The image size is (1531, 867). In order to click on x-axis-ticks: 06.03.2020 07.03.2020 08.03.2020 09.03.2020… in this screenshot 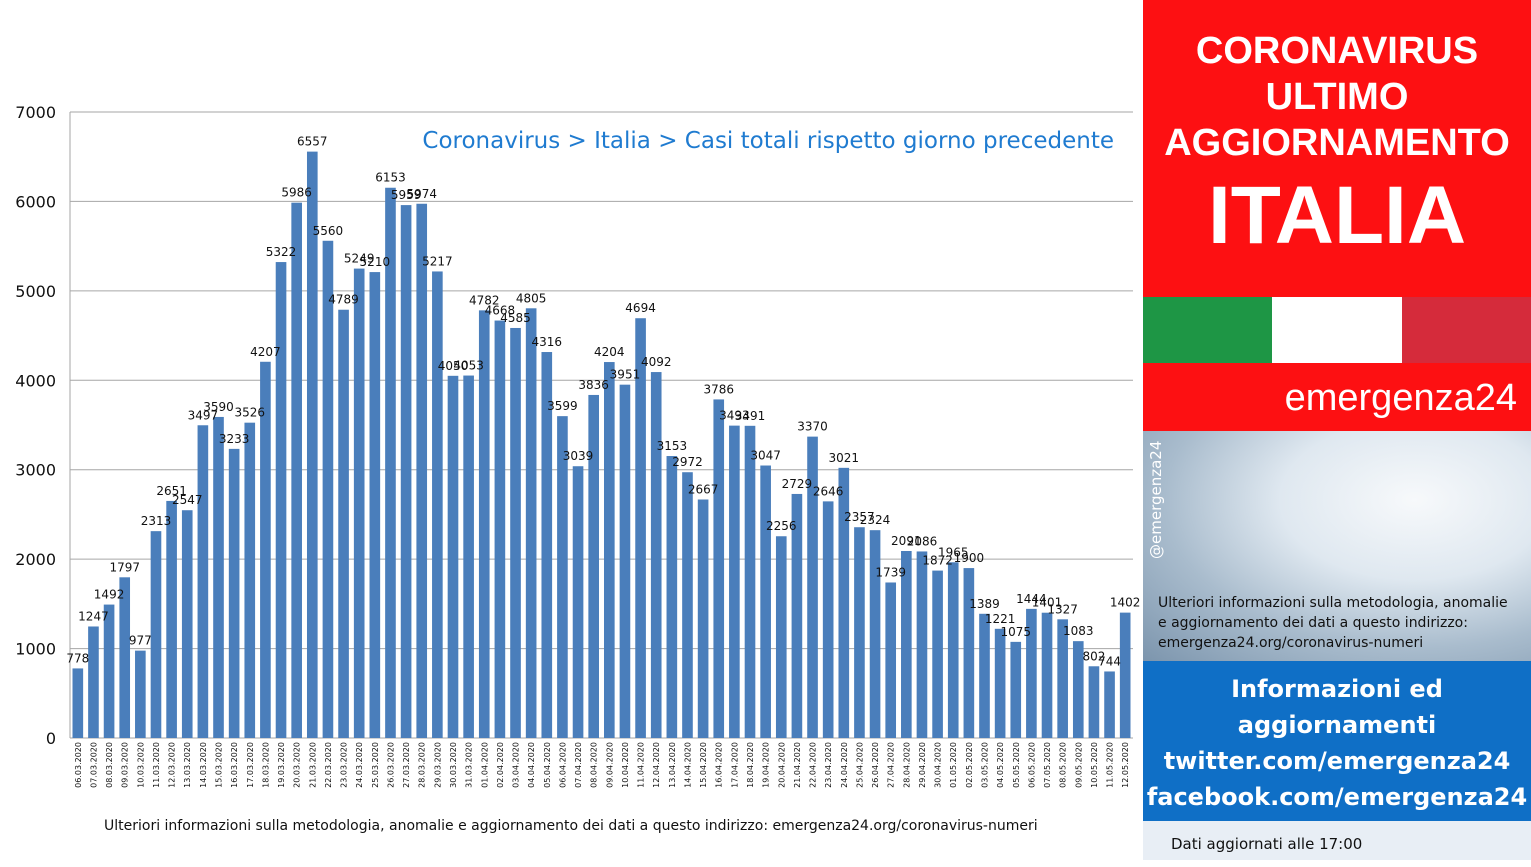, I will do `click(602, 765)`.